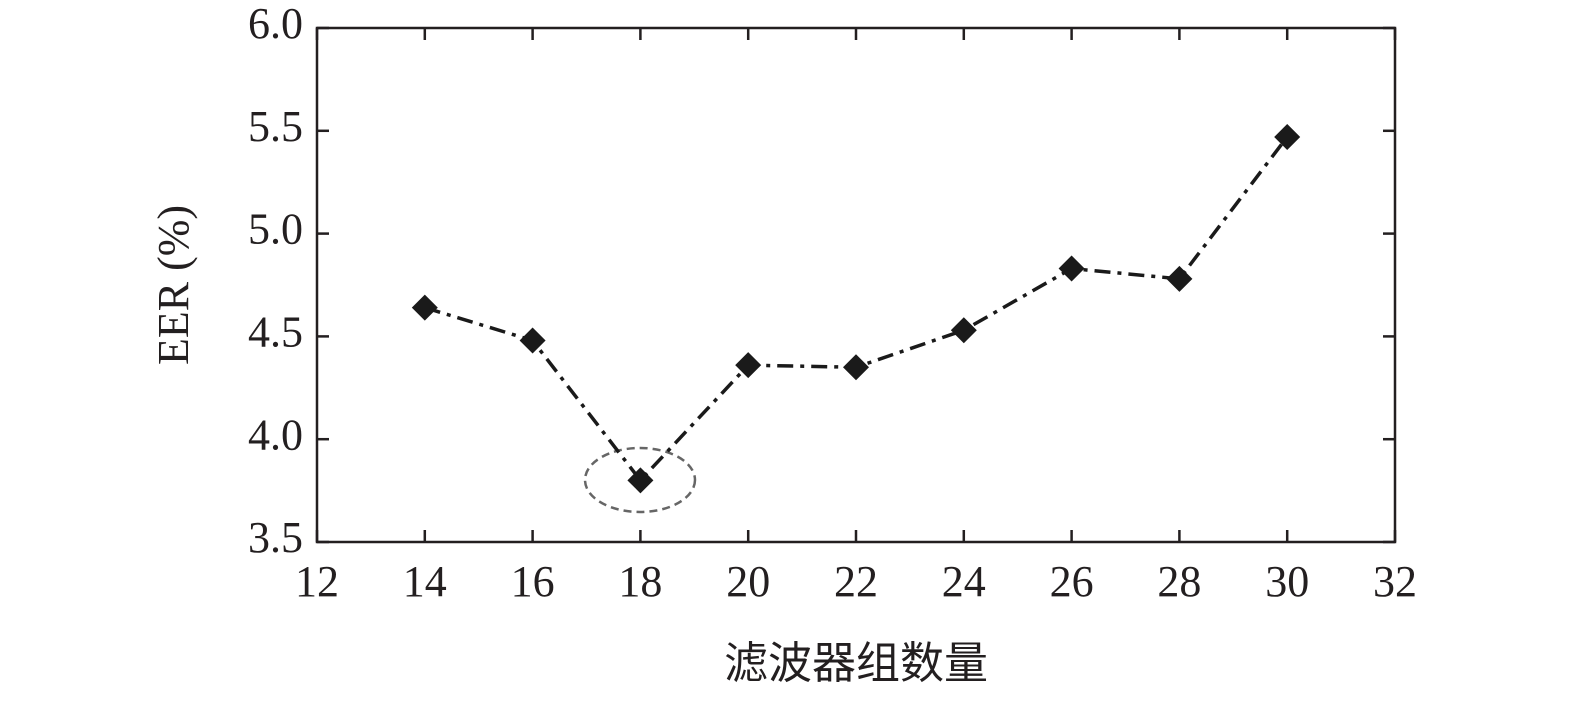  What do you see at coordinates (275, 126) in the screenshot?
I see `y-tick-label: 5.5` at bounding box center [275, 126].